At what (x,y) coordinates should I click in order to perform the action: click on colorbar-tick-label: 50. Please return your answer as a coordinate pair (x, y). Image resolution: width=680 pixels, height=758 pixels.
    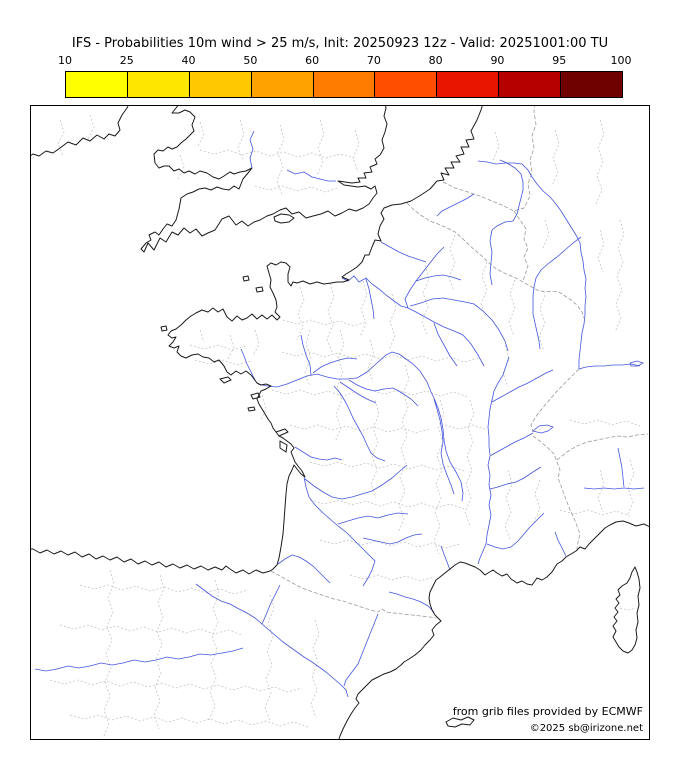
    Looking at the image, I should click on (250, 60).